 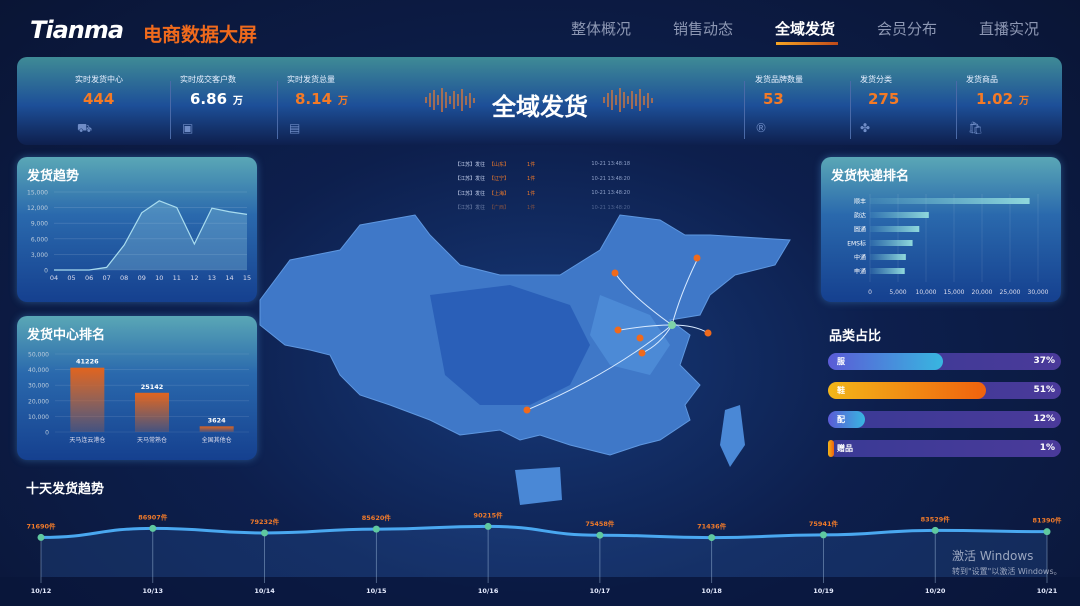 What do you see at coordinates (540, 107) in the screenshot?
I see `page-title: 全域发货` at bounding box center [540, 107].